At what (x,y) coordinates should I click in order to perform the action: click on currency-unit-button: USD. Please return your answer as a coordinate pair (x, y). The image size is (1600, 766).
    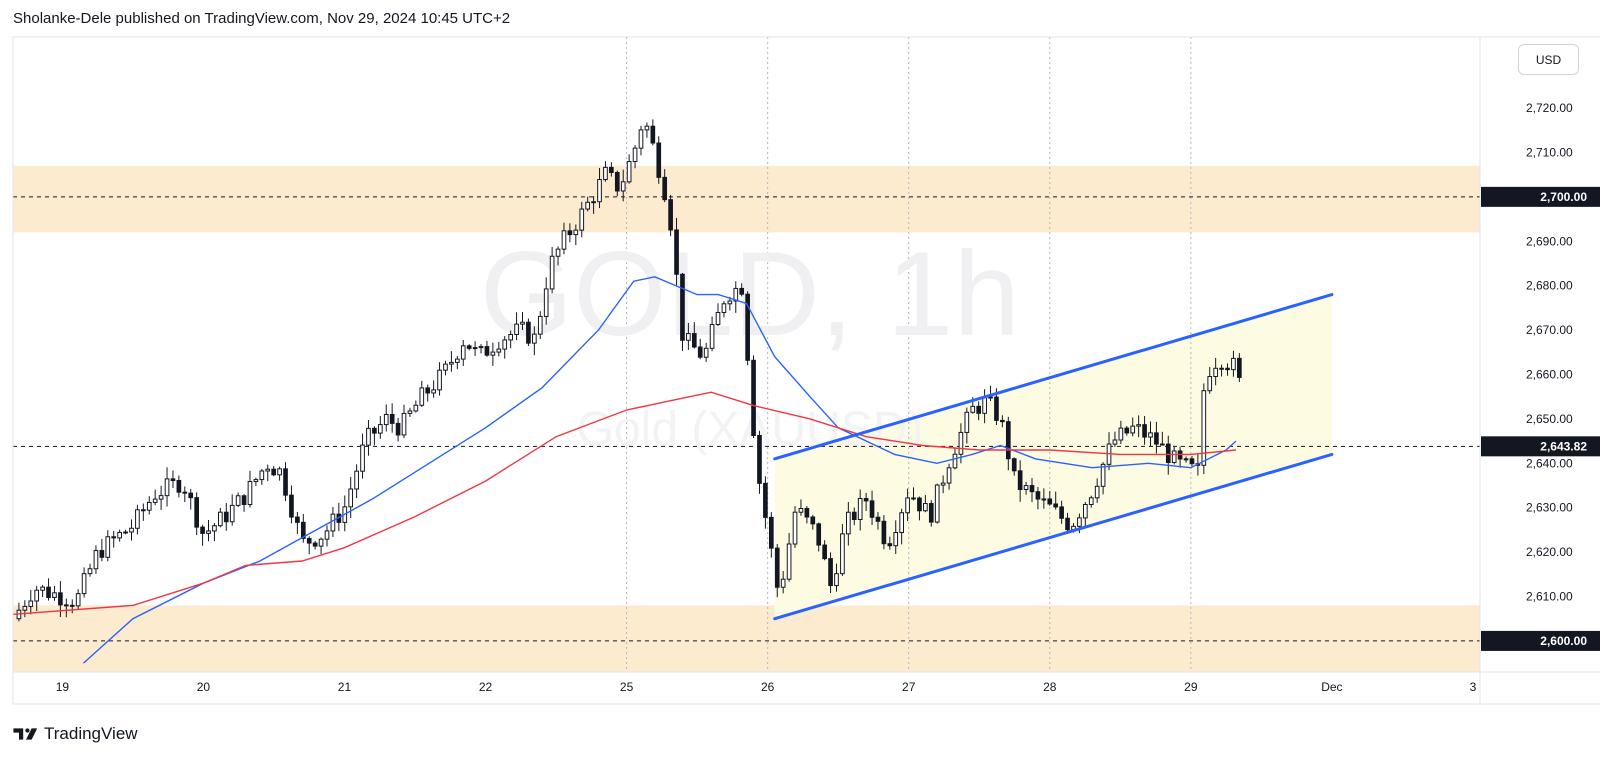
    Looking at the image, I should click on (1548, 59).